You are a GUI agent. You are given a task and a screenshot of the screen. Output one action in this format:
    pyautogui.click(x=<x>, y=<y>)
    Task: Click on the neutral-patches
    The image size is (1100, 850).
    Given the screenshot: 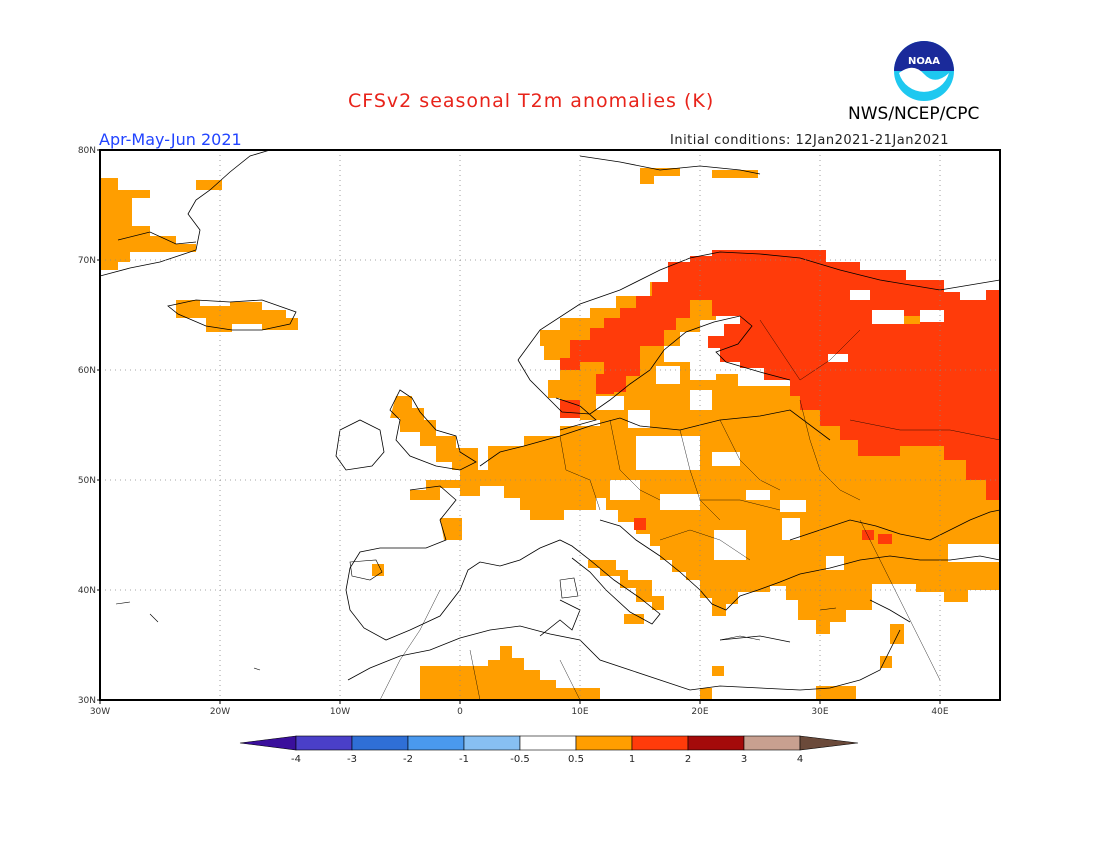 What is the action you would take?
    pyautogui.click(x=805, y=480)
    